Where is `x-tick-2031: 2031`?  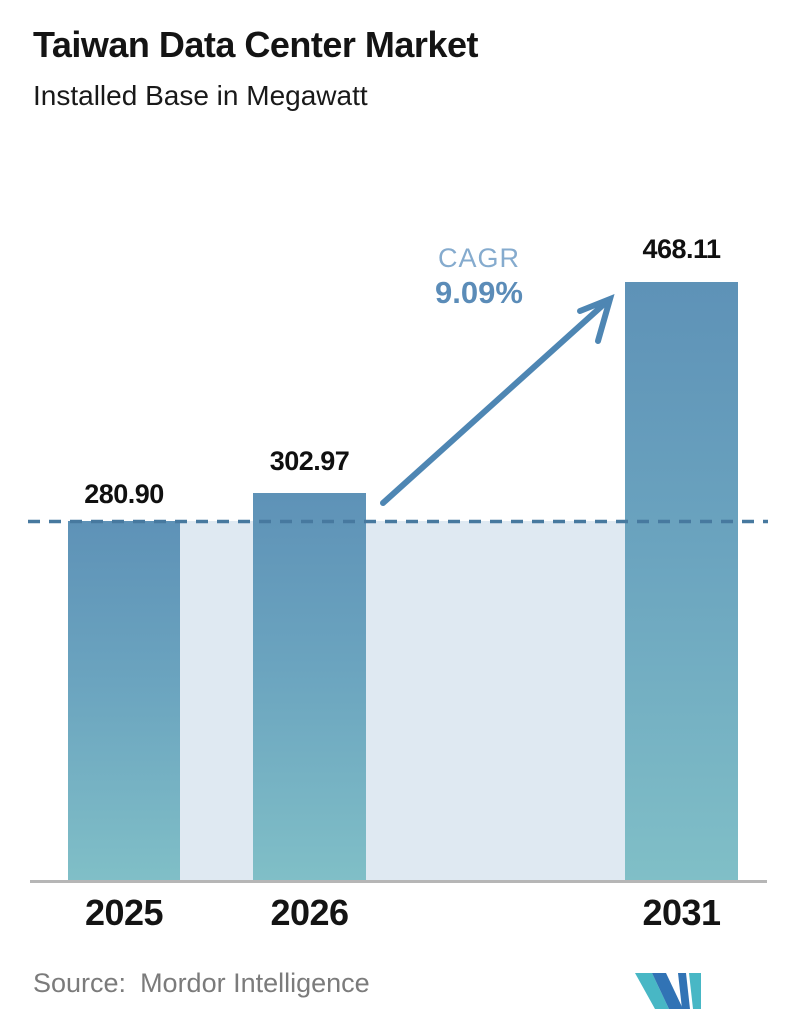 x-tick-2031: 2031 is located at coordinates (681, 912).